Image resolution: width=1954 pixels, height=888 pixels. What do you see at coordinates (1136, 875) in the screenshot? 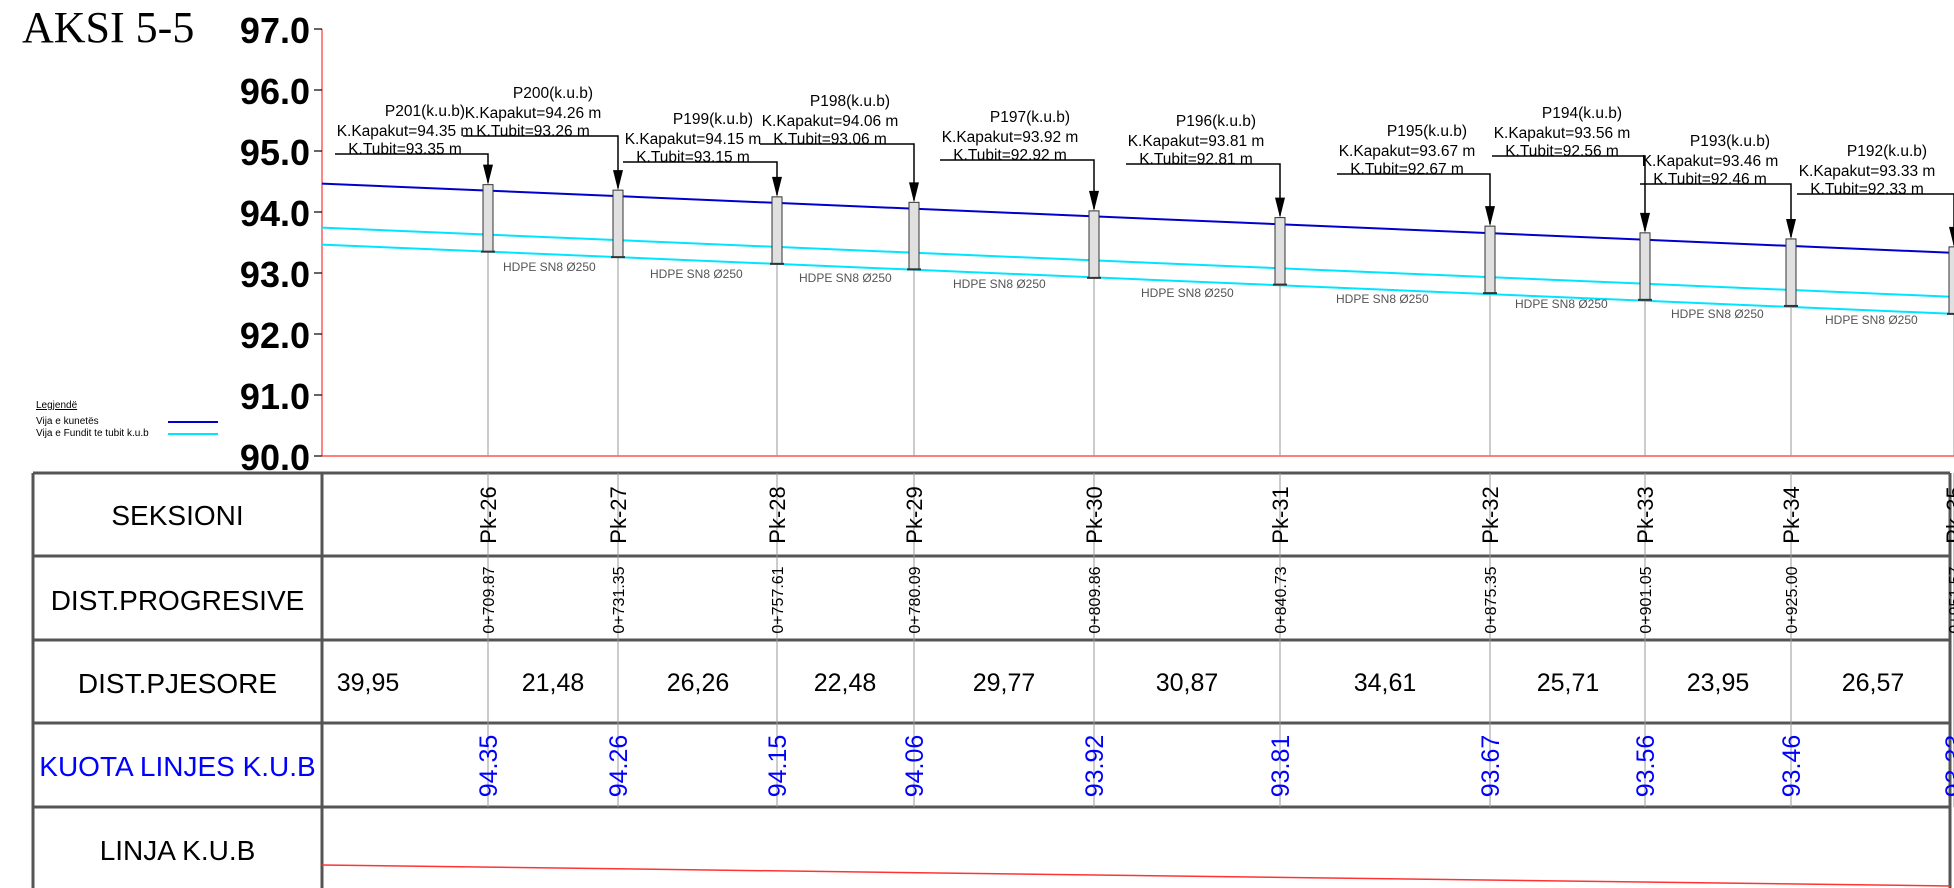
I see `kub-line` at bounding box center [1136, 875].